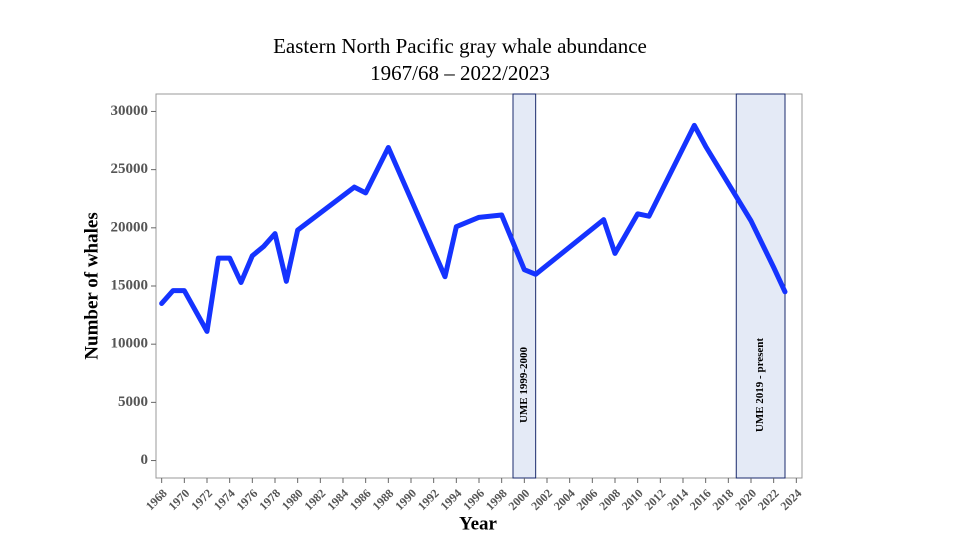  Describe the element at coordinates (428, 499) in the screenshot. I see `x-tick-label: 1992` at that location.